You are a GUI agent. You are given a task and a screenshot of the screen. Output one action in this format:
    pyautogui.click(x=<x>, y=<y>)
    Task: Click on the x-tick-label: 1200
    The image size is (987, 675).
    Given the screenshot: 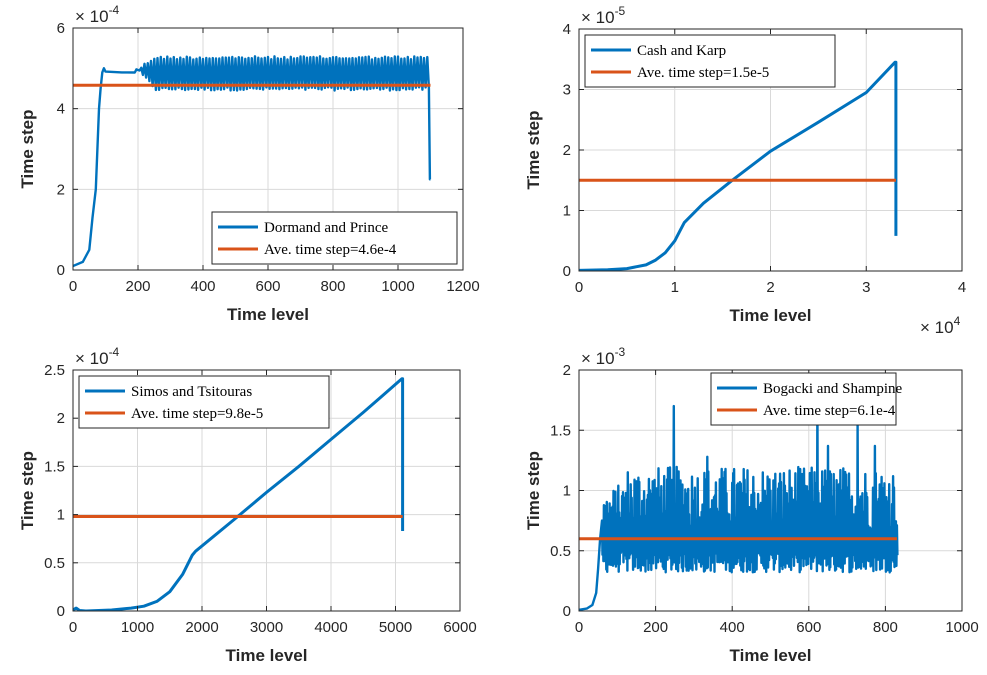 What is the action you would take?
    pyautogui.click(x=462, y=286)
    